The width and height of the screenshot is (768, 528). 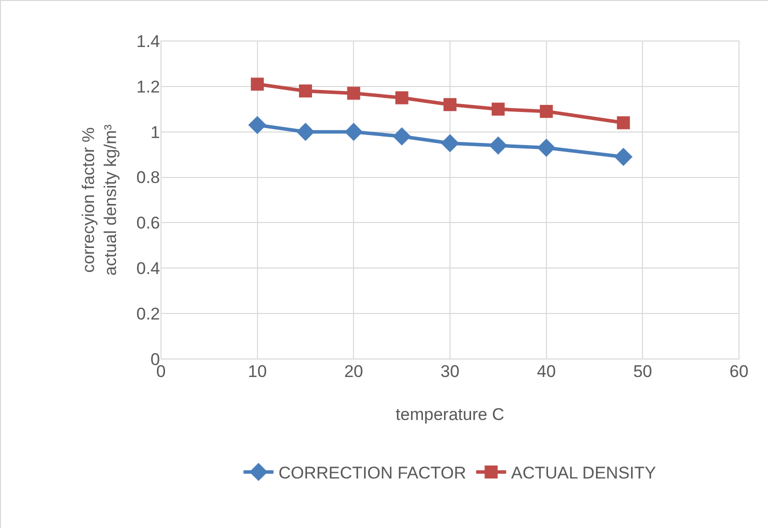 I want to click on x-axis-title: temperature C, so click(x=450, y=414).